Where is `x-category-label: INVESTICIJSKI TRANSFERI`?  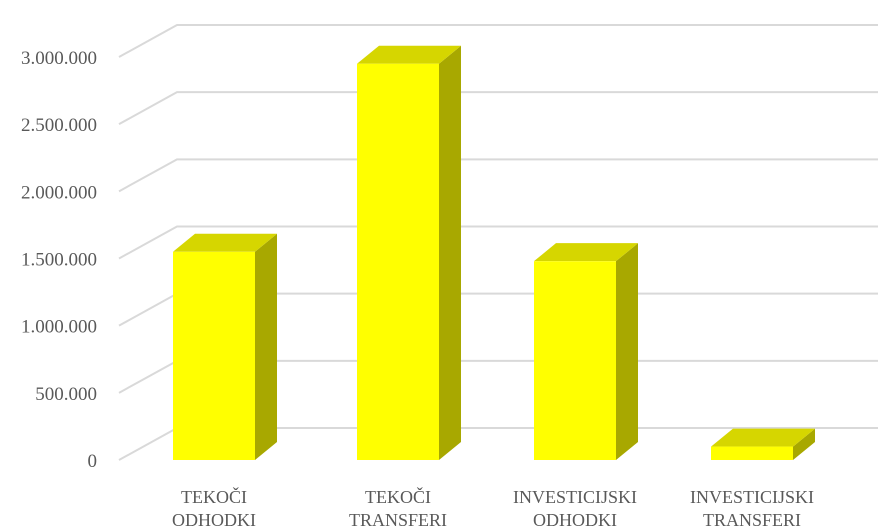 x-category-label: INVESTICIJSKI TRANSFERI is located at coordinates (752, 508).